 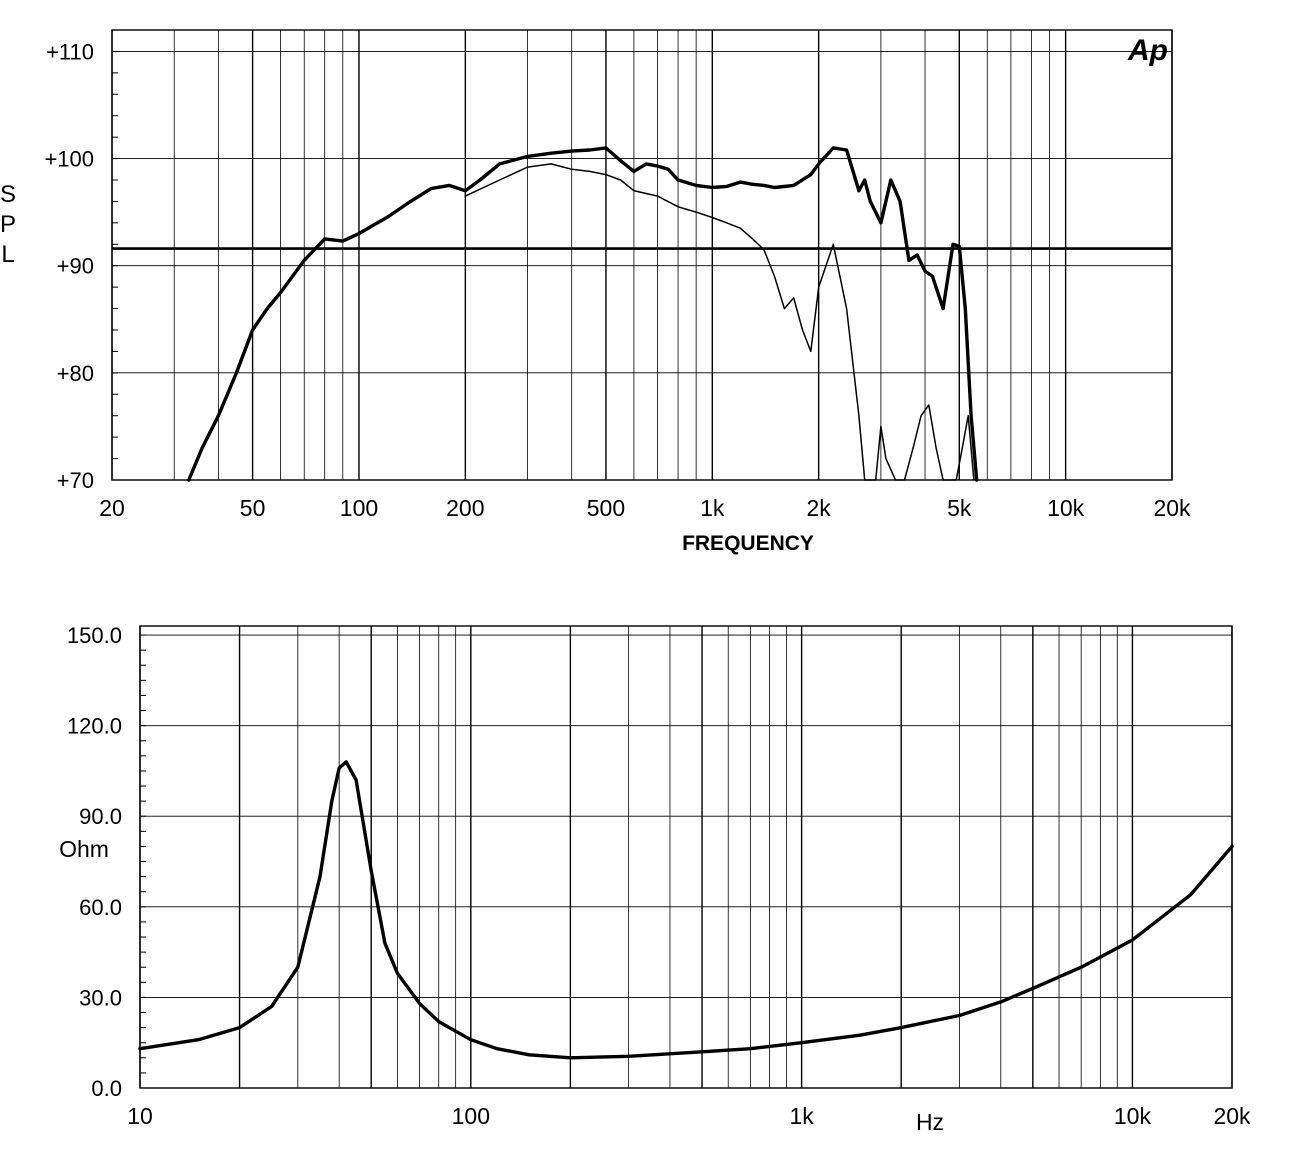 I want to click on impedance-xtick-label: 100, so click(x=471, y=1116).